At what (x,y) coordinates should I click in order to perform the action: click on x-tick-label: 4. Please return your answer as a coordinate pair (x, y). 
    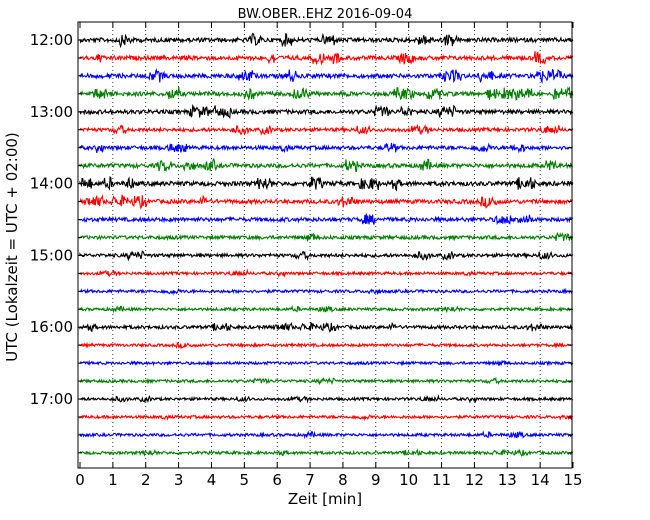
    Looking at the image, I should click on (212, 480).